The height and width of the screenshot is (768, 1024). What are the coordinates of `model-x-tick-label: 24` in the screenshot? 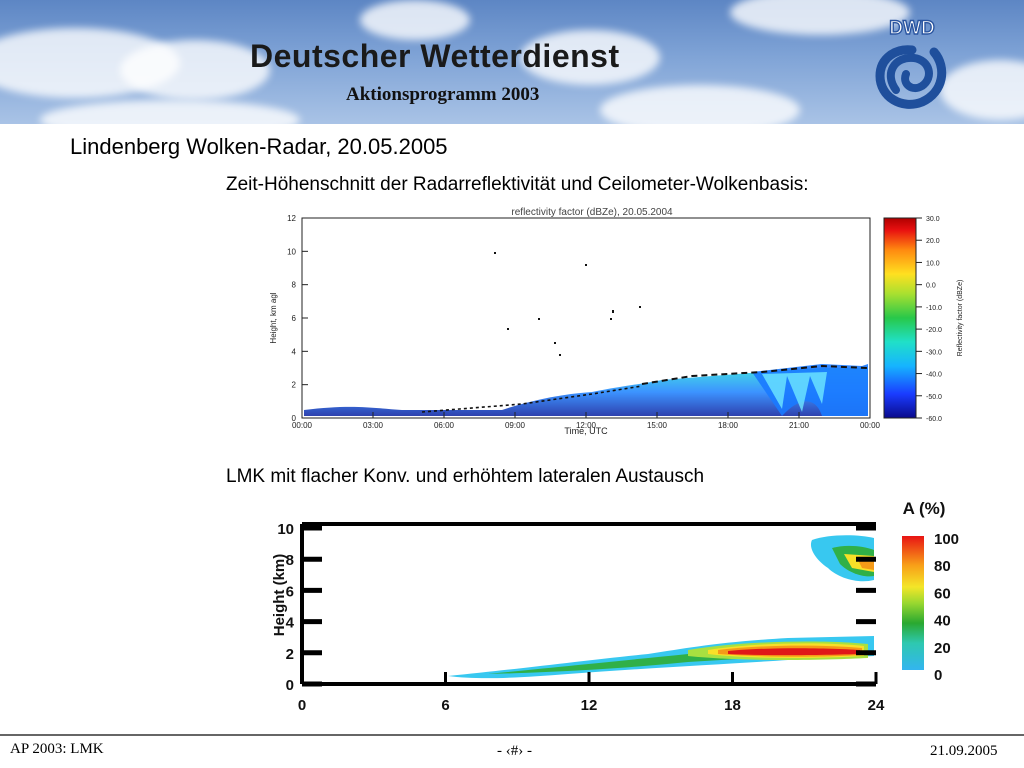 It's located at (876, 705).